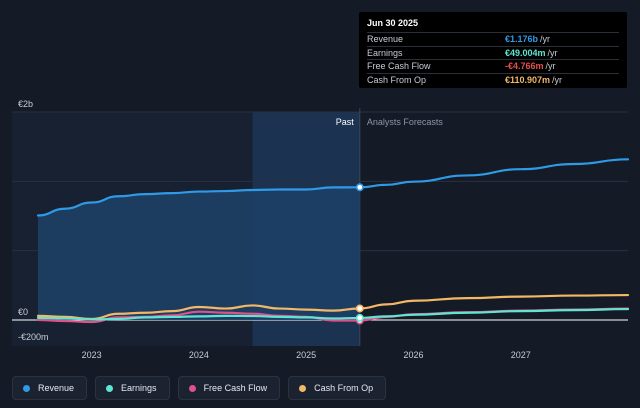 This screenshot has height=408, width=640. Describe the element at coordinates (235, 388) in the screenshot. I see `legend-label: Free Cash Flow` at that location.